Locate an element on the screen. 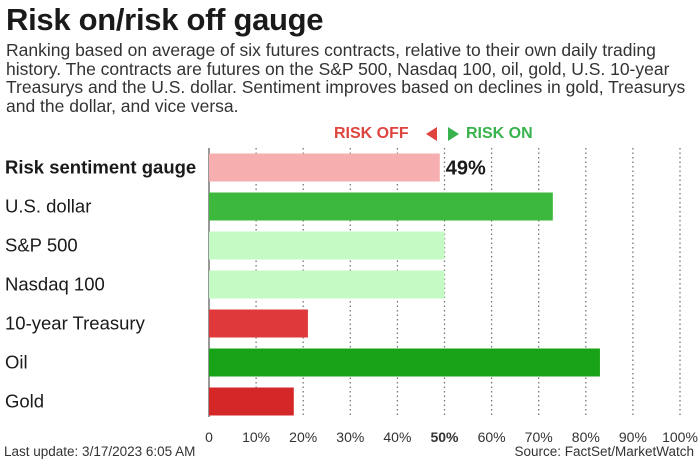 The image size is (700, 462). category-label: S&P 500 is located at coordinates (41, 245).